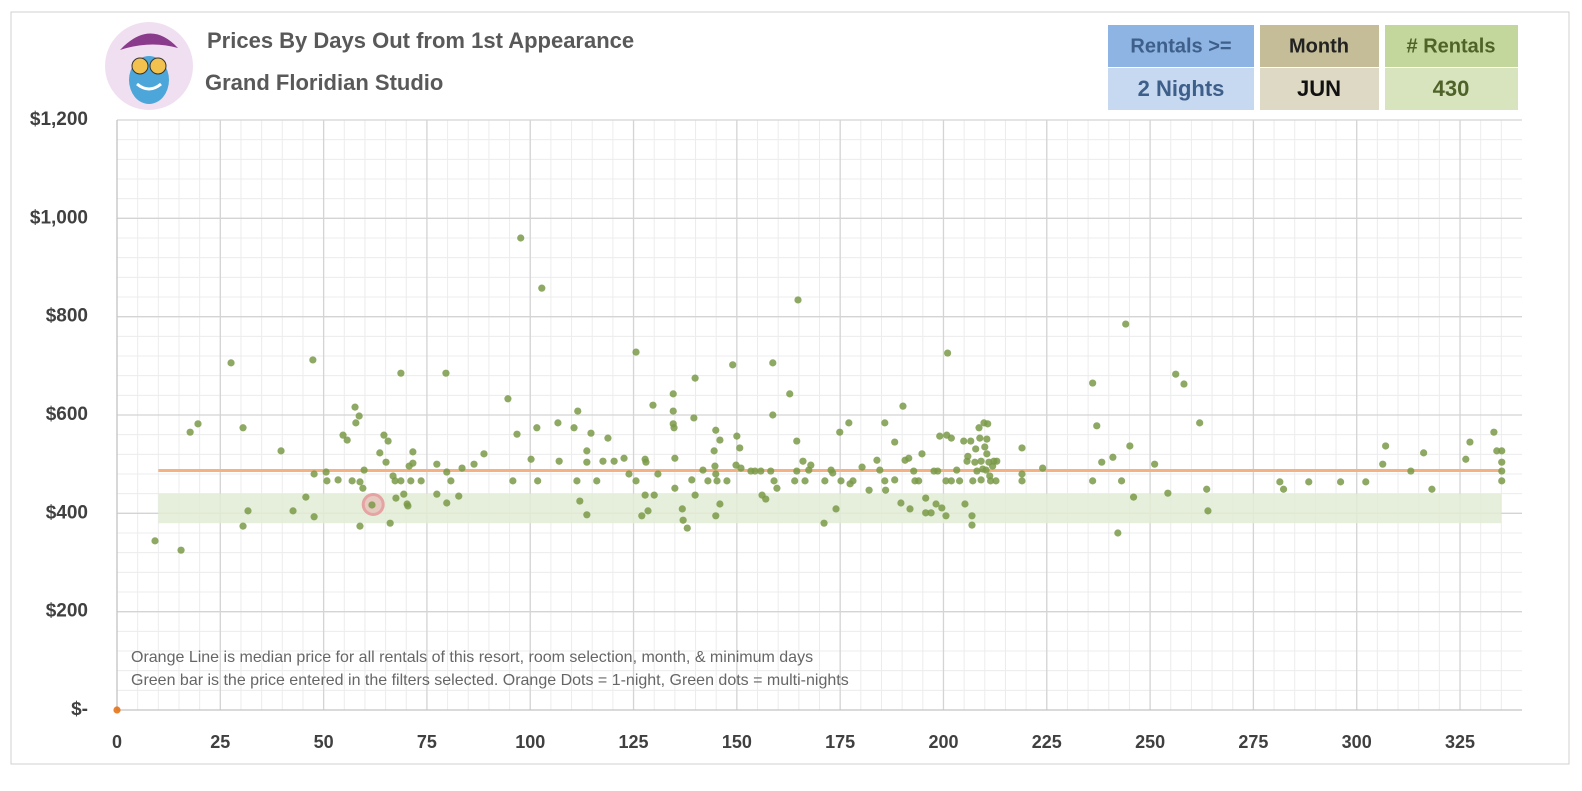 The height and width of the screenshot is (791, 1582). Describe the element at coordinates (149, 66) in the screenshot. I see `logo` at that location.